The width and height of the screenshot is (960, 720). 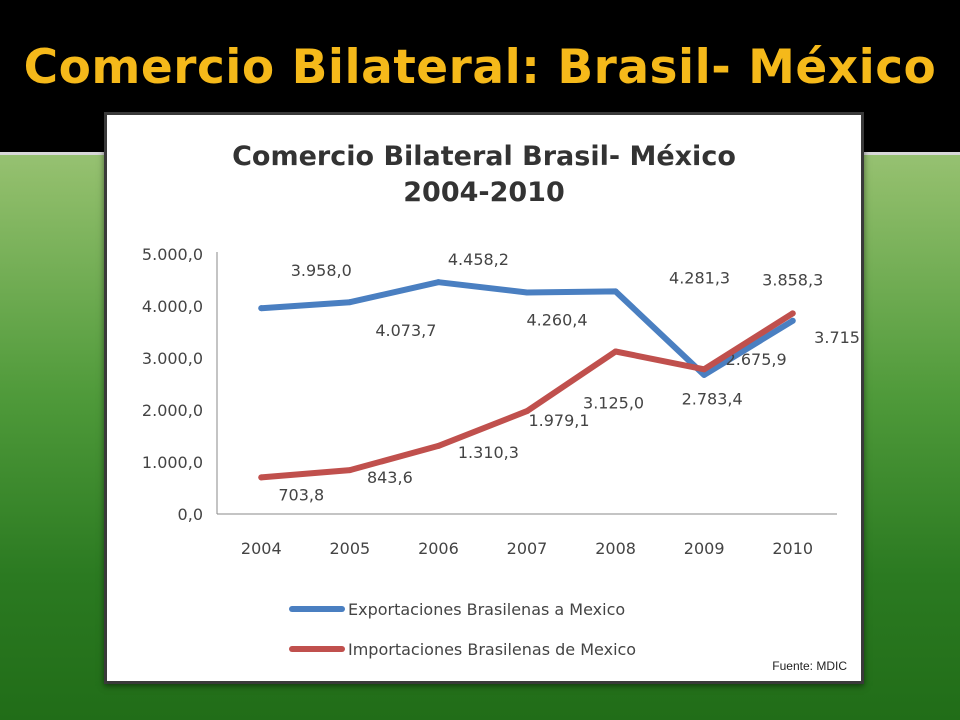 What do you see at coordinates (480, 67) in the screenshot?
I see `slide-title: Comercio Bilateral: Brasil- México` at bounding box center [480, 67].